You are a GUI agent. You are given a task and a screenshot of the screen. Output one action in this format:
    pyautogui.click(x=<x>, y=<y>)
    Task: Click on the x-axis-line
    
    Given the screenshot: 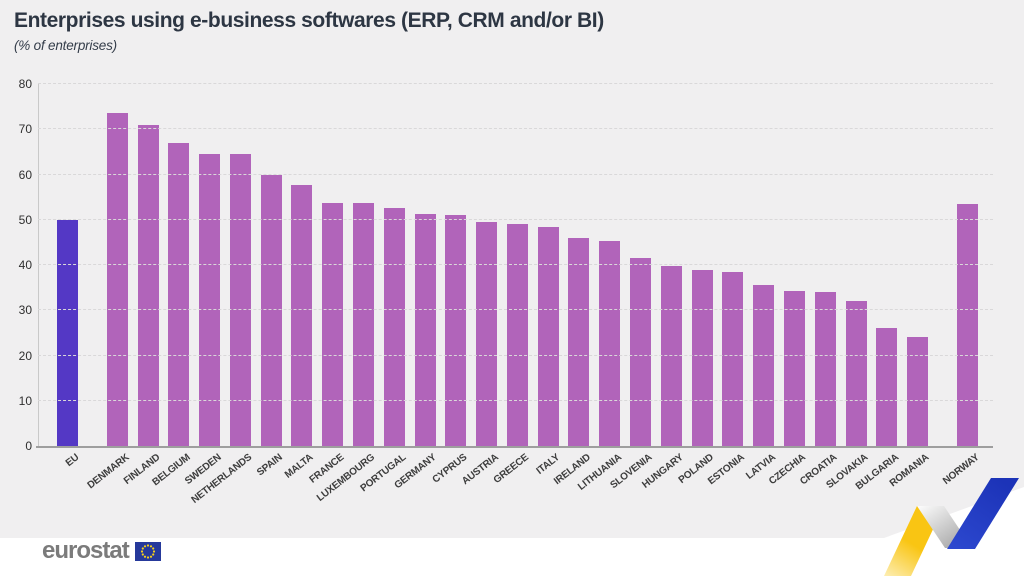 What is the action you would take?
    pyautogui.click(x=514, y=447)
    